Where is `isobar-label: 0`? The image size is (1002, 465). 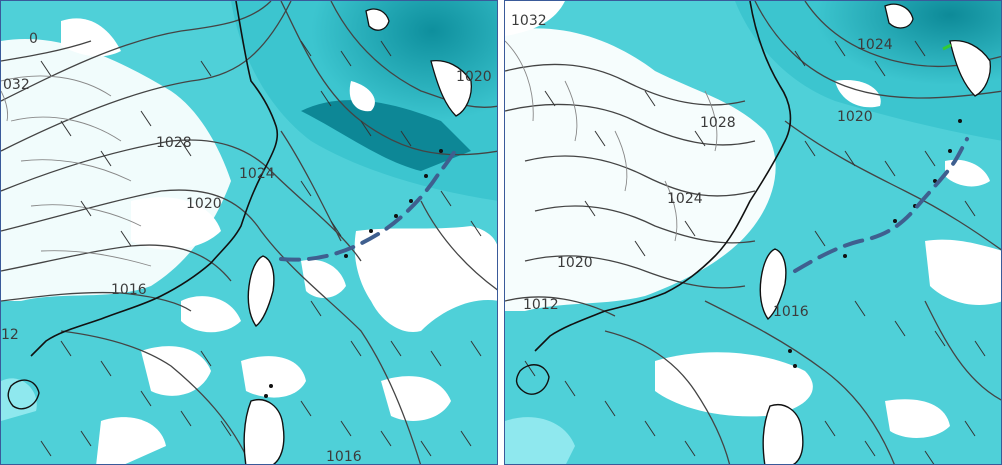
isobar-label: 0 is located at coordinates (33, 39).